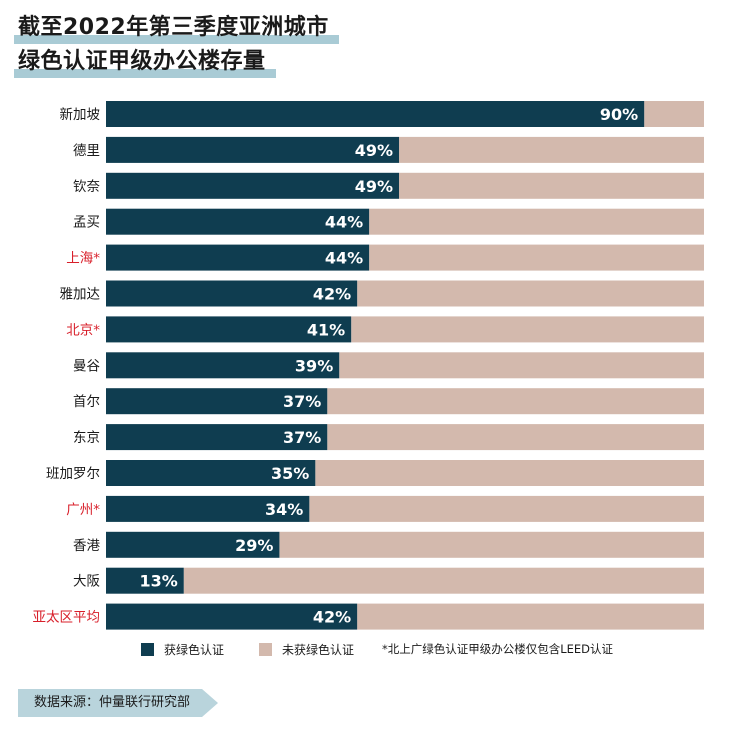  Describe the element at coordinates (145, 63) in the screenshot. I see `chart-title-line-2: 绿色认证甲级办公楼存量` at that location.